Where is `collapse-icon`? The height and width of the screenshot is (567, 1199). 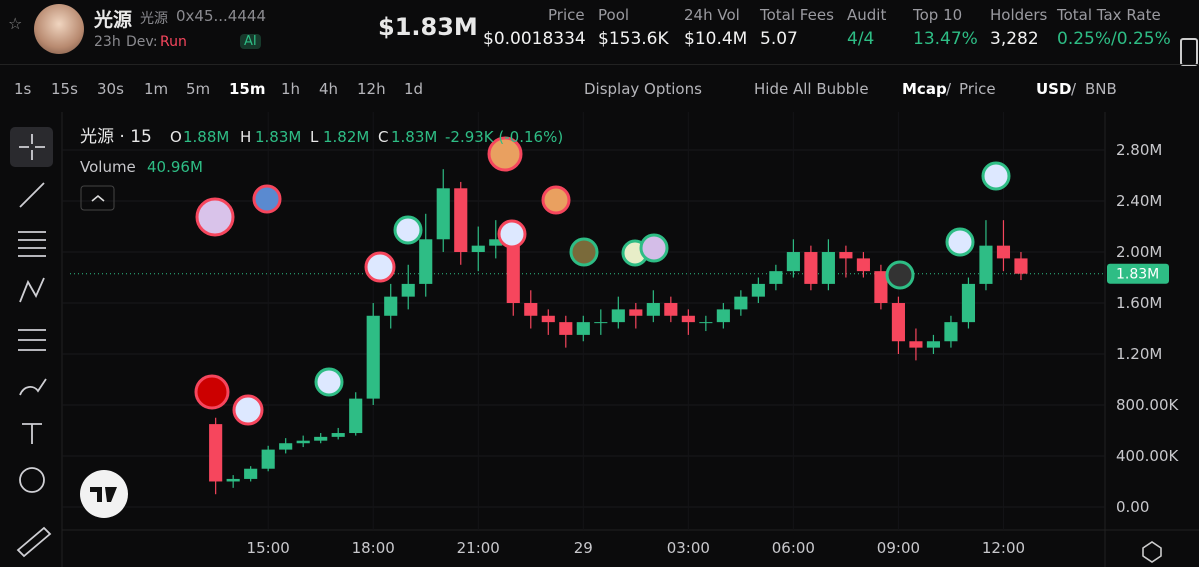
collapse-icon is located at coordinates (98, 198).